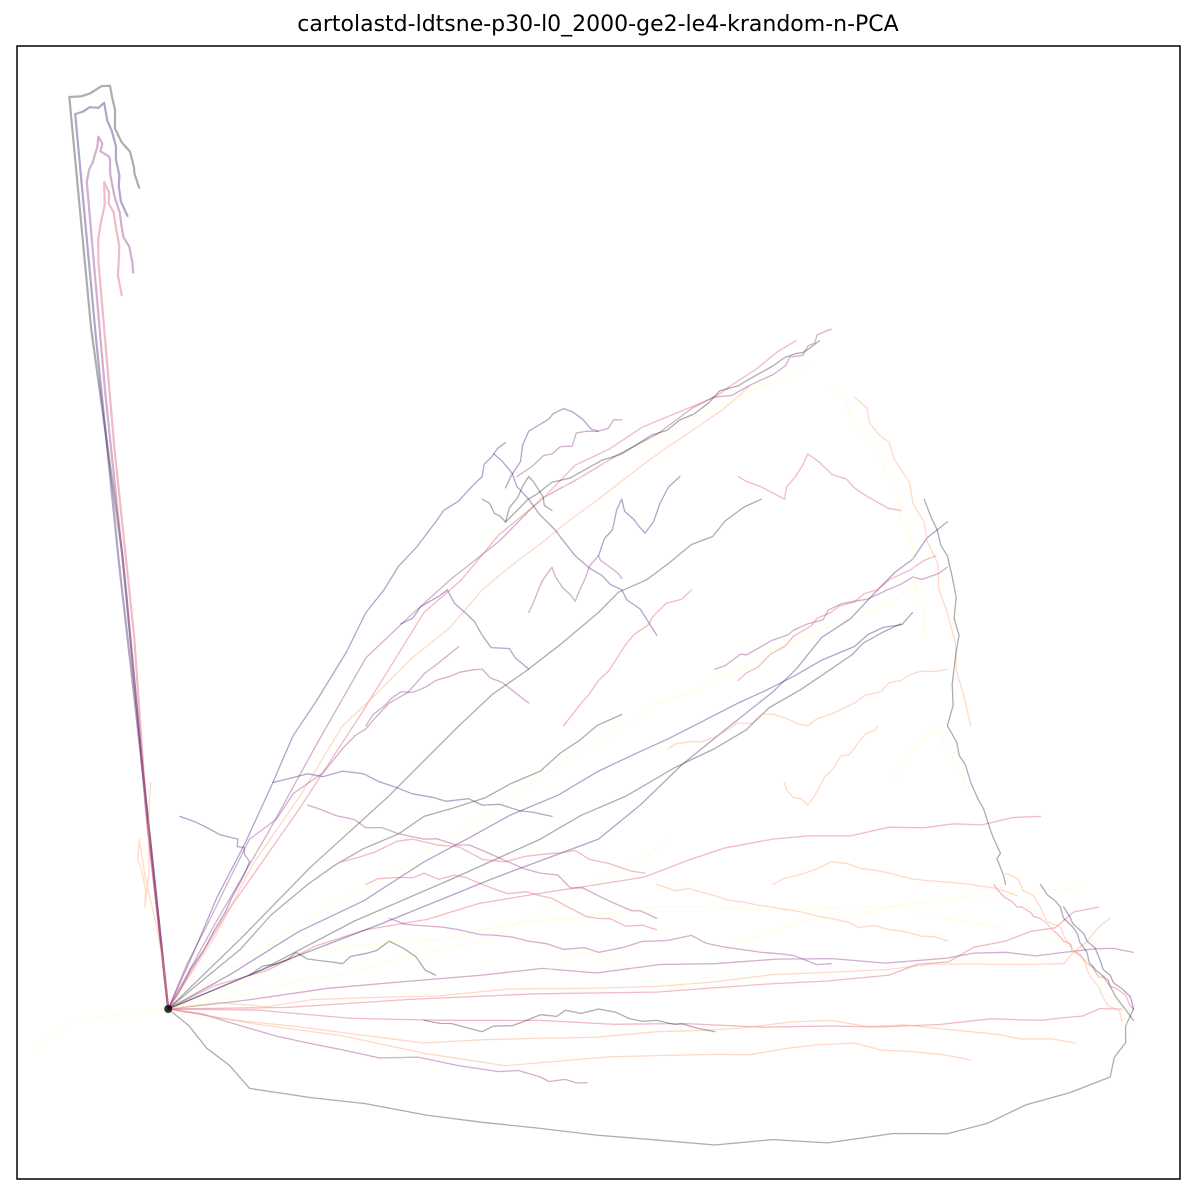  I want to click on origin-point, so click(168, 1009).